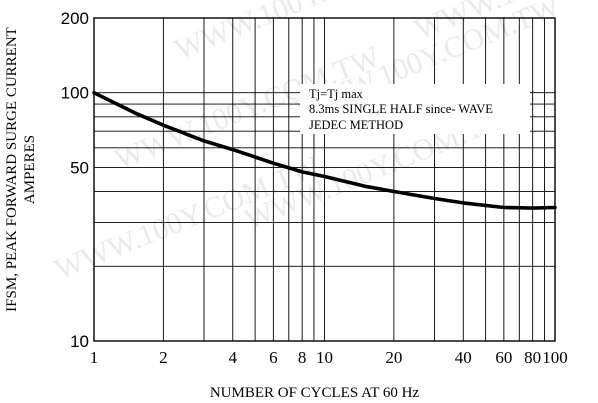  What do you see at coordinates (393, 357) in the screenshot?
I see `x-tick-label: 20` at bounding box center [393, 357].